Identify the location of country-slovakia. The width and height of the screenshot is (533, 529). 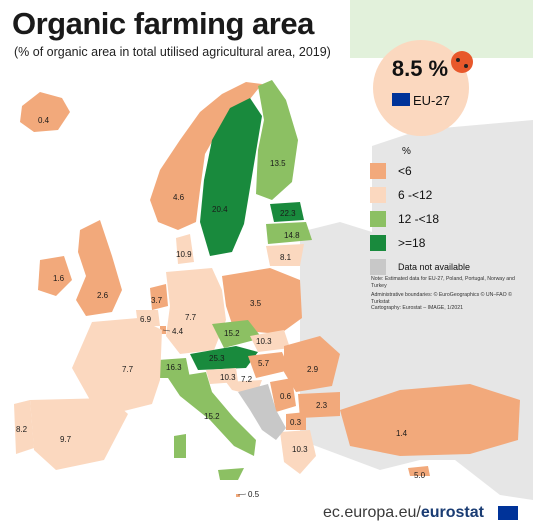
(270, 341).